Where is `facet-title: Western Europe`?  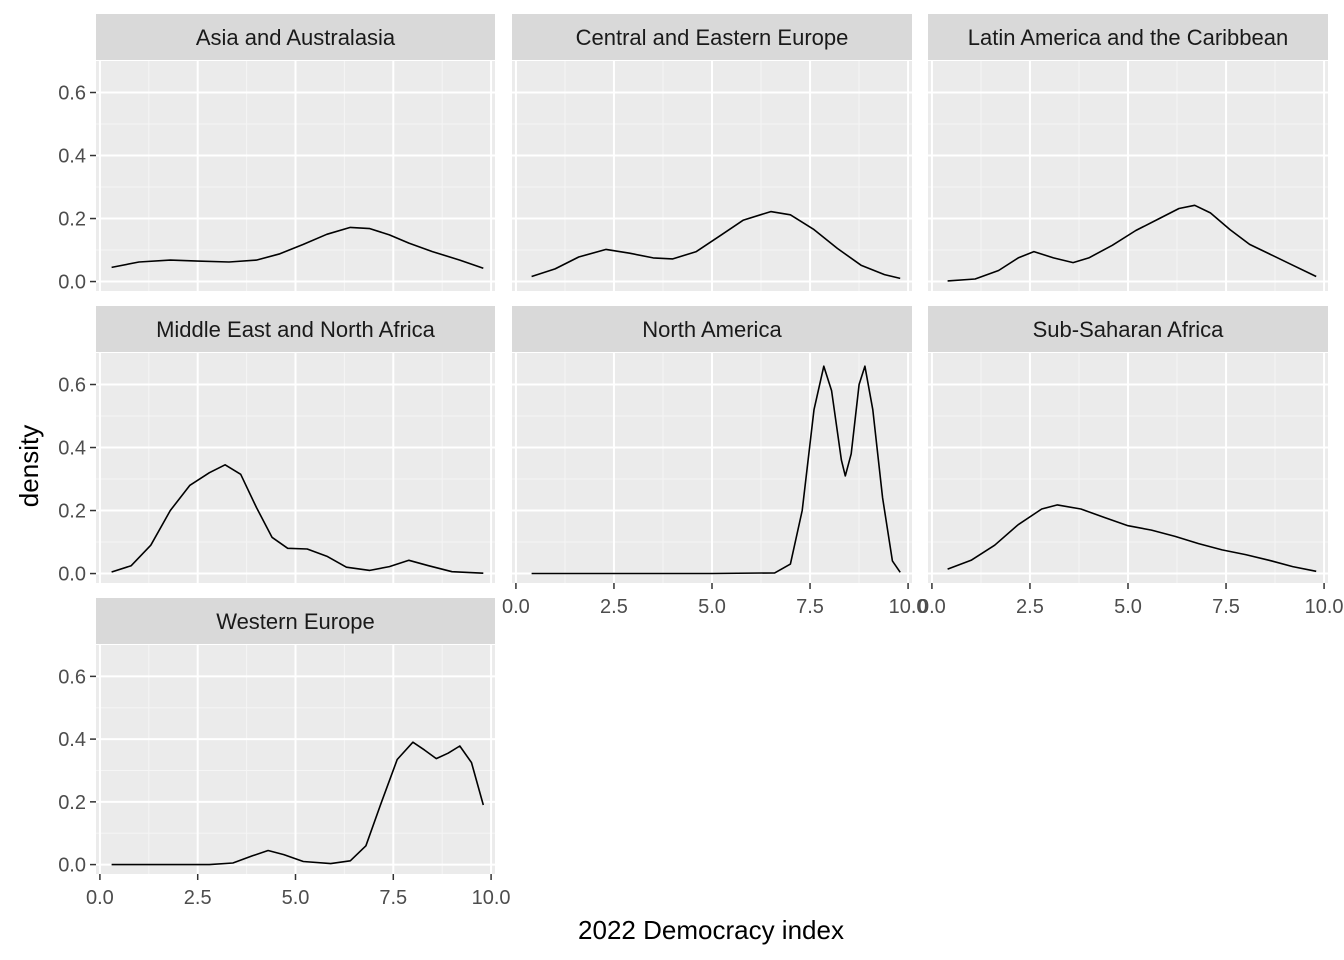 facet-title: Western Europe is located at coordinates (295, 621).